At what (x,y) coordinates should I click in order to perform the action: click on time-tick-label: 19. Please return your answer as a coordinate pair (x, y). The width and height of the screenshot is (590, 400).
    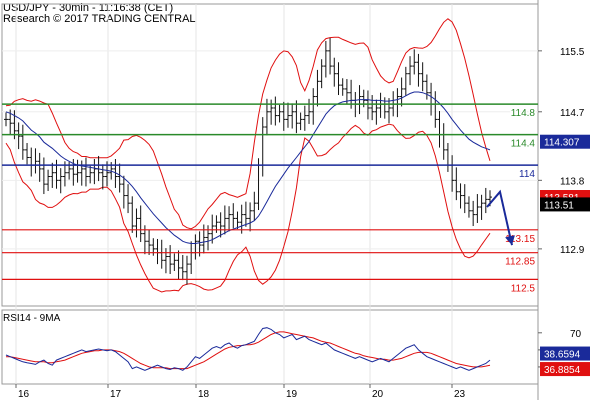
    Looking at the image, I should click on (292, 394).